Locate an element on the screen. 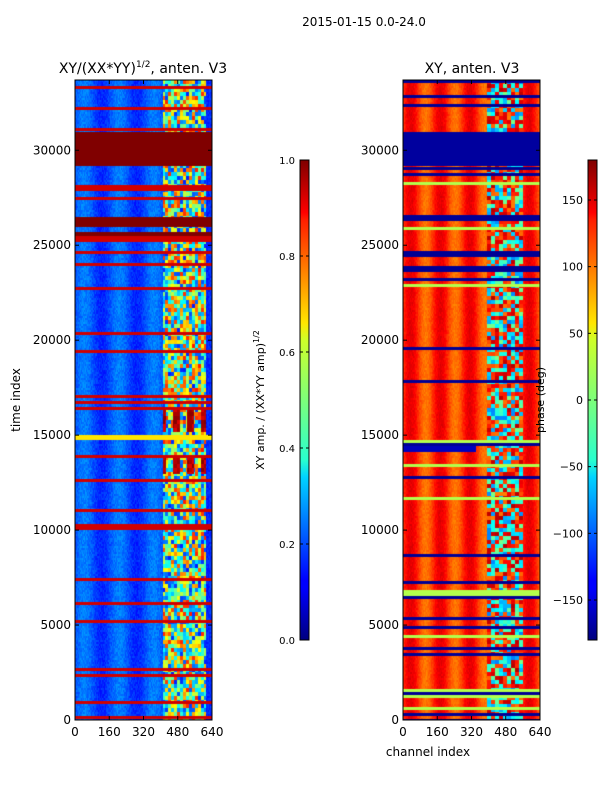 Image resolution: width=600 pixels, height=800 pixels. amp-colorbar-ticks: 0.0 0.2 0.4 0.6 0.8 1.0 is located at coordinates (294, 401).